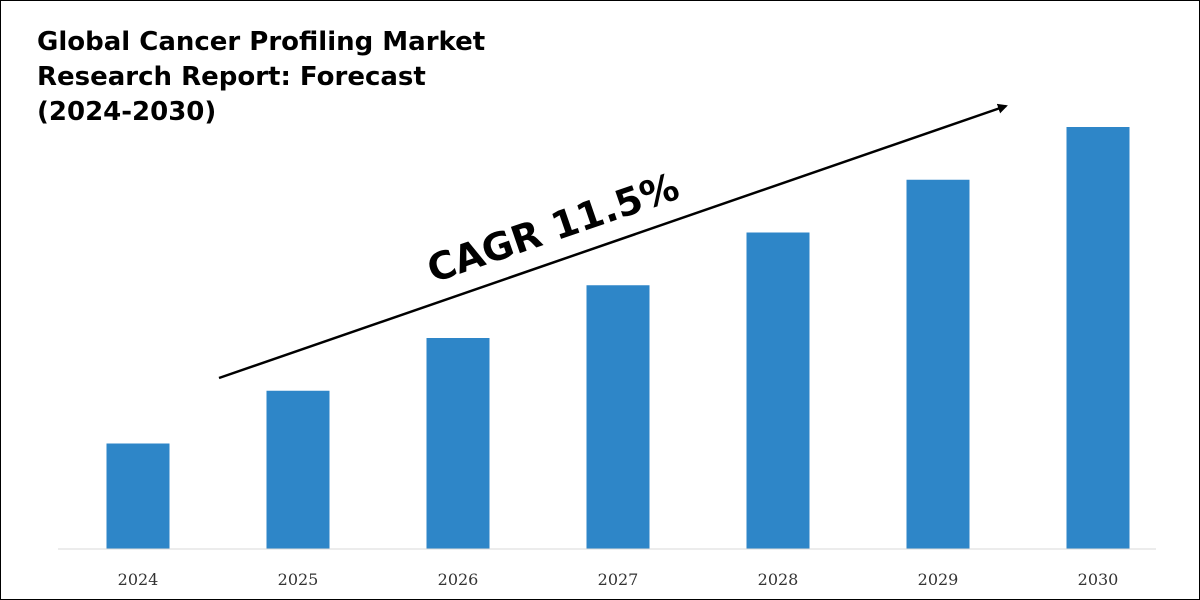 The image size is (1200, 600). I want to click on x-tick-label-2025: 2025, so click(298, 579).